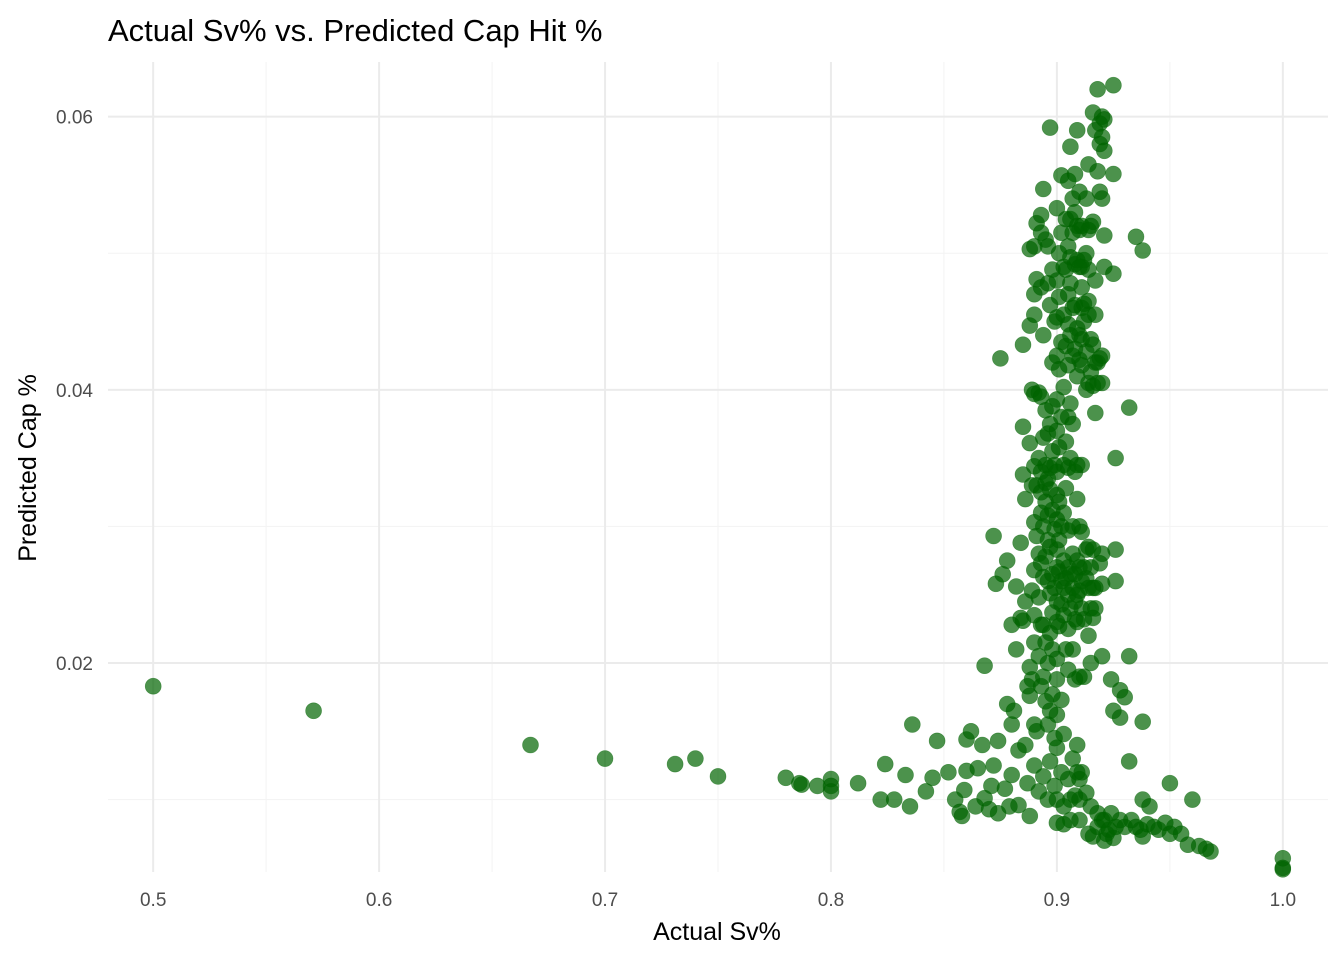  I want to click on chart-title: Actual Sv% vs. Predicted Cap Hit %, so click(355, 30).